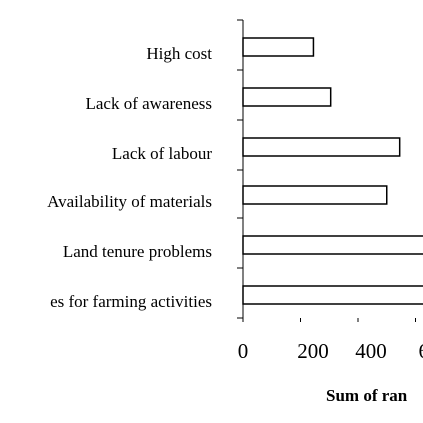 The height and width of the screenshot is (423, 423). Describe the element at coordinates (131, 301) in the screenshot. I see `category-label: es for farming activities` at that location.